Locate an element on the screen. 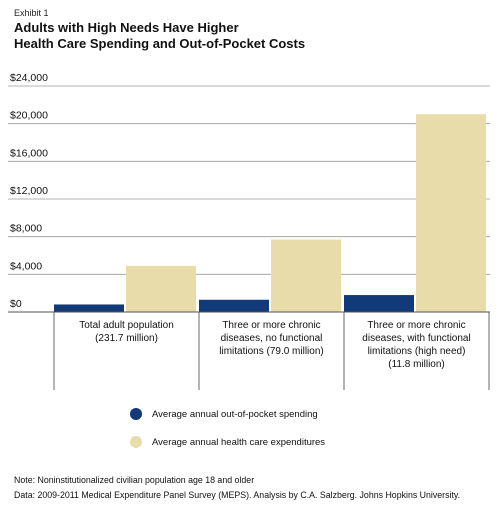  legend-swatch-expenditures is located at coordinates (136, 442).